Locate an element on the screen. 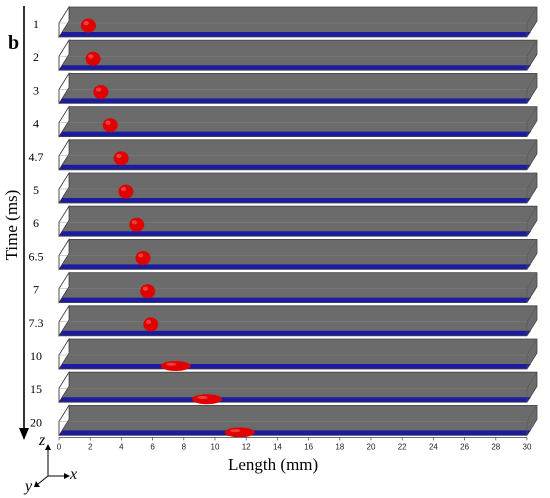 This screenshot has width=550, height=498. time-label: 10 is located at coordinates (36, 356).